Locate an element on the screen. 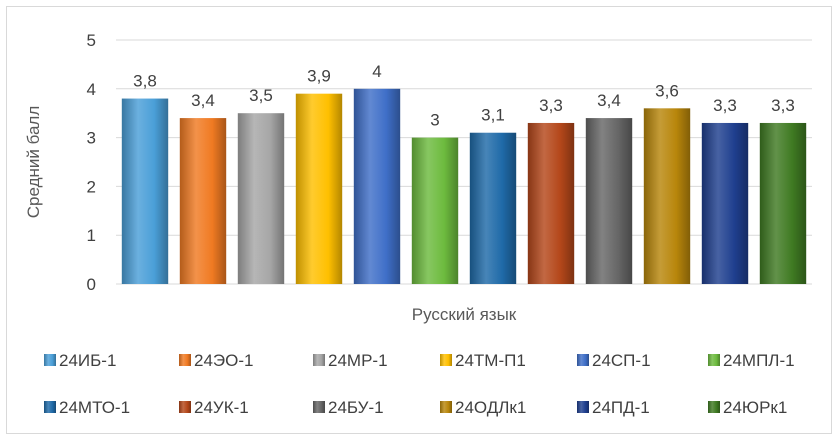 Image resolution: width=839 pixels, height=441 pixels. data-label-24МР-1: 3,5 is located at coordinates (261, 95).